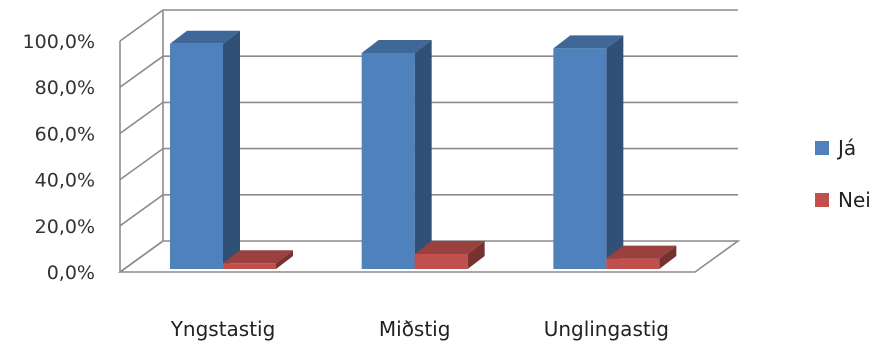 This screenshot has height=347, width=879. What do you see at coordinates (854, 200) in the screenshot?
I see `legend-label: Nei` at bounding box center [854, 200].